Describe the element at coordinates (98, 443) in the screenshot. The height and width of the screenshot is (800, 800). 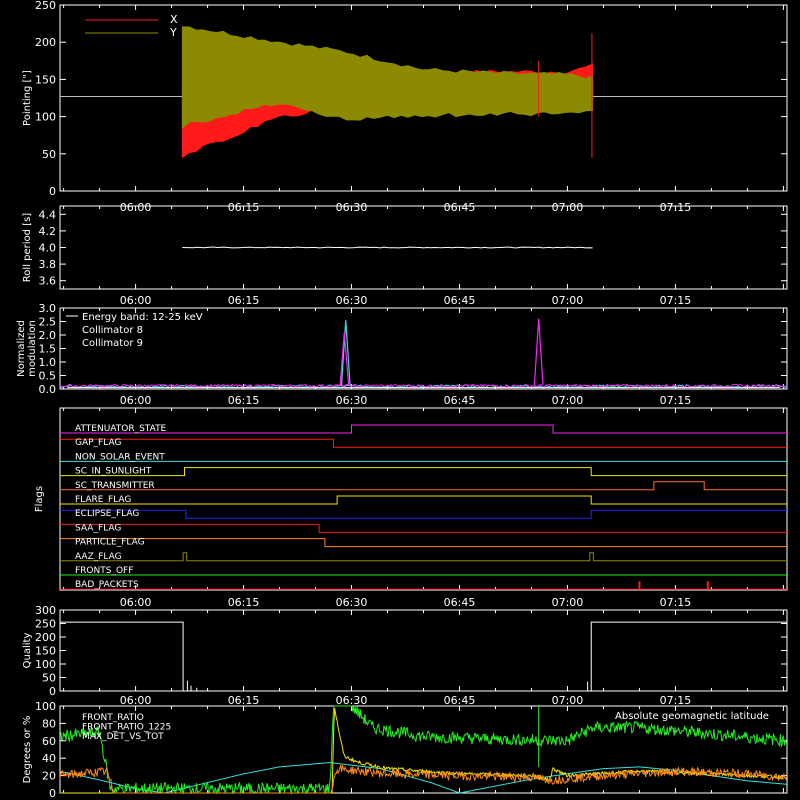
I see `flag-label-gap_flag: GAP_FLAG` at that location.